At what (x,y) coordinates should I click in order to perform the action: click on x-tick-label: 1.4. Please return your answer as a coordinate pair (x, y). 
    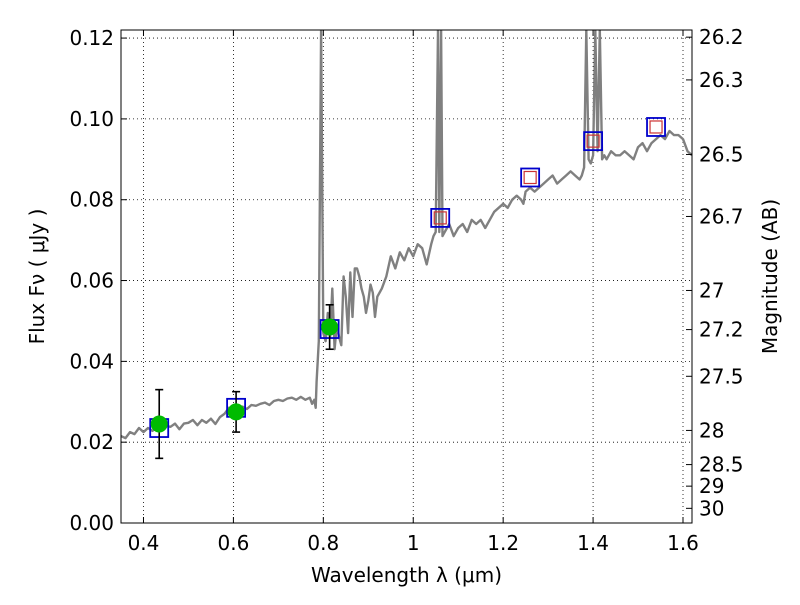
    Looking at the image, I should click on (593, 543).